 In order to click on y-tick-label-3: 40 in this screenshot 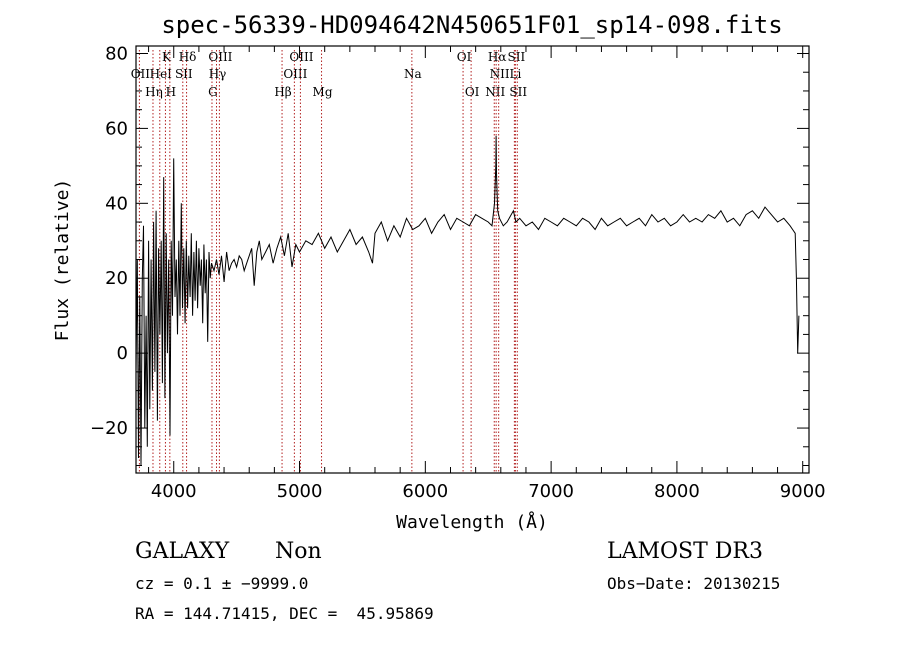, I will do `click(116, 203)`.